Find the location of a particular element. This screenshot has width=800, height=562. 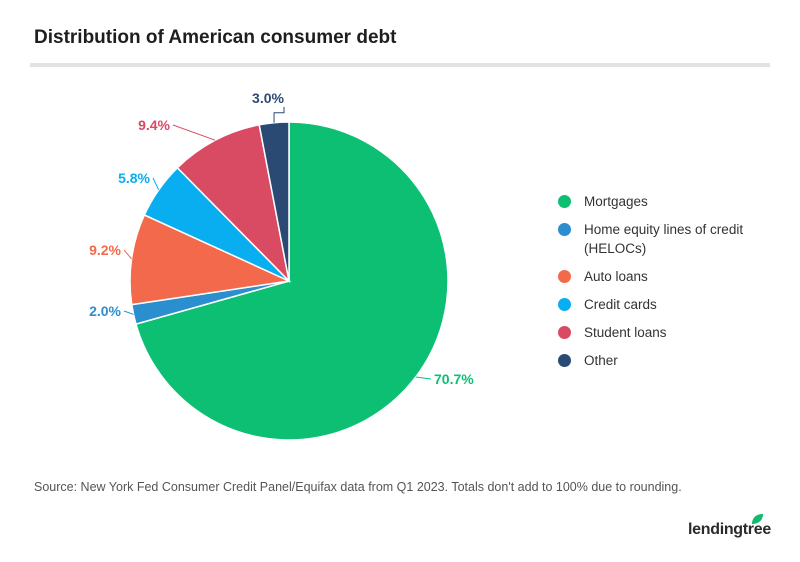

legend-label: (HELOCs) is located at coordinates (615, 248).